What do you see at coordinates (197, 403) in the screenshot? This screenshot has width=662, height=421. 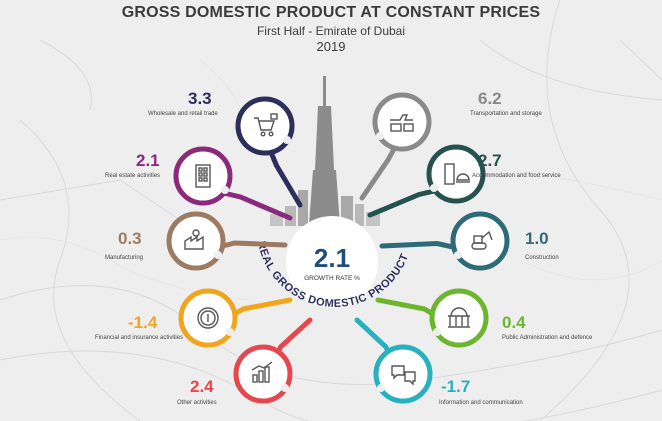 I see `sector-label-other: Other activities` at bounding box center [197, 403].